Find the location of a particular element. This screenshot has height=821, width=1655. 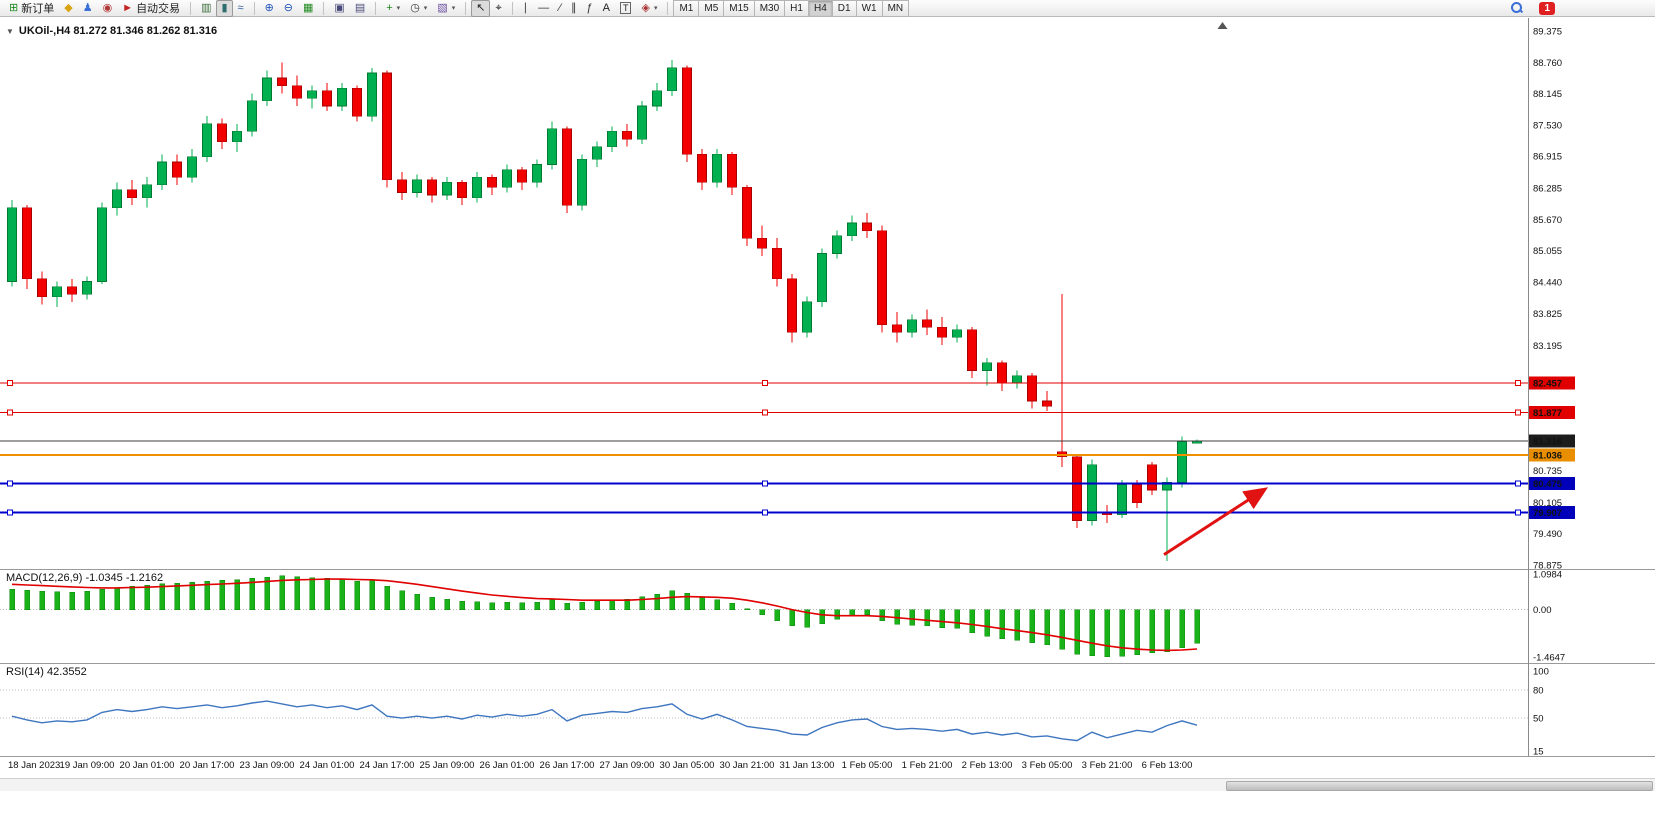

timeframe-button-m30: M30 is located at coordinates (769, 8).